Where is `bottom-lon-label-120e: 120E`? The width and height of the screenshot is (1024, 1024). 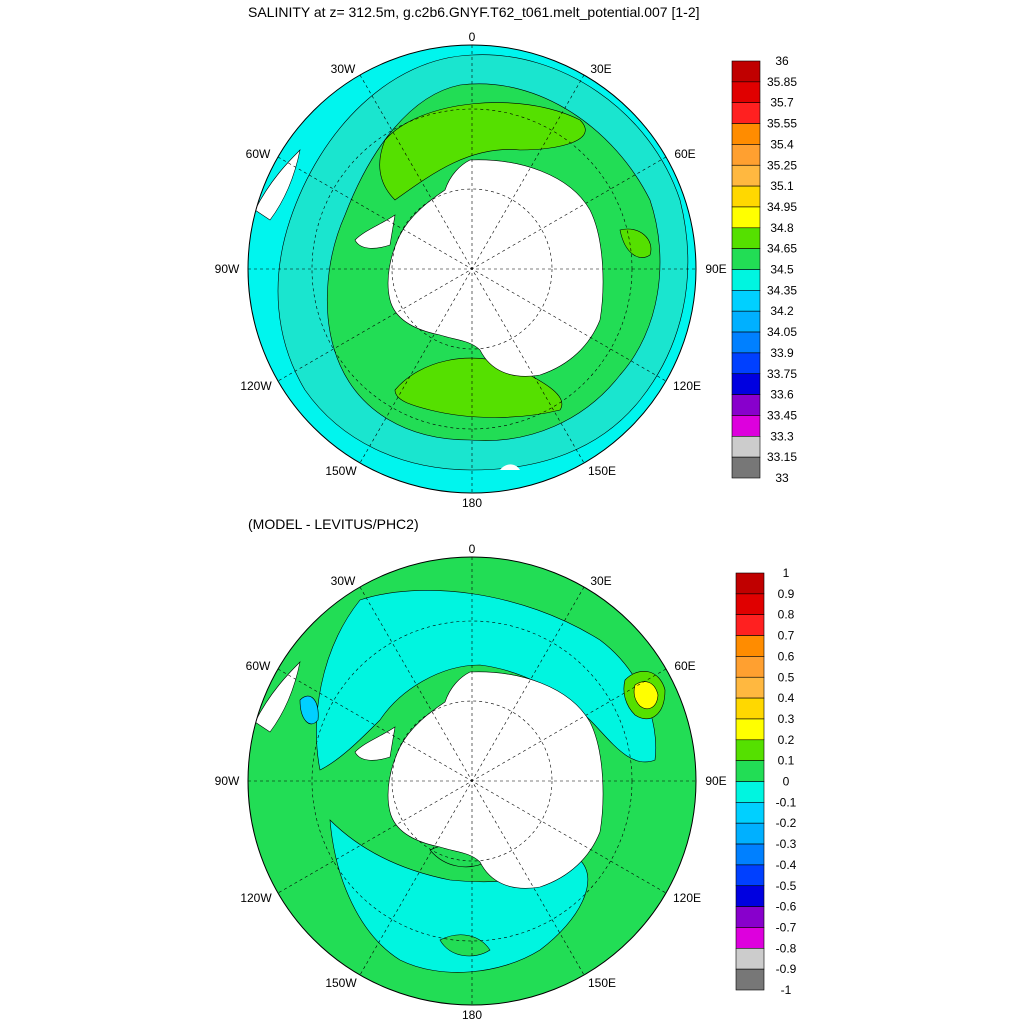
bottom-lon-label-120e: 120E is located at coordinates (687, 898).